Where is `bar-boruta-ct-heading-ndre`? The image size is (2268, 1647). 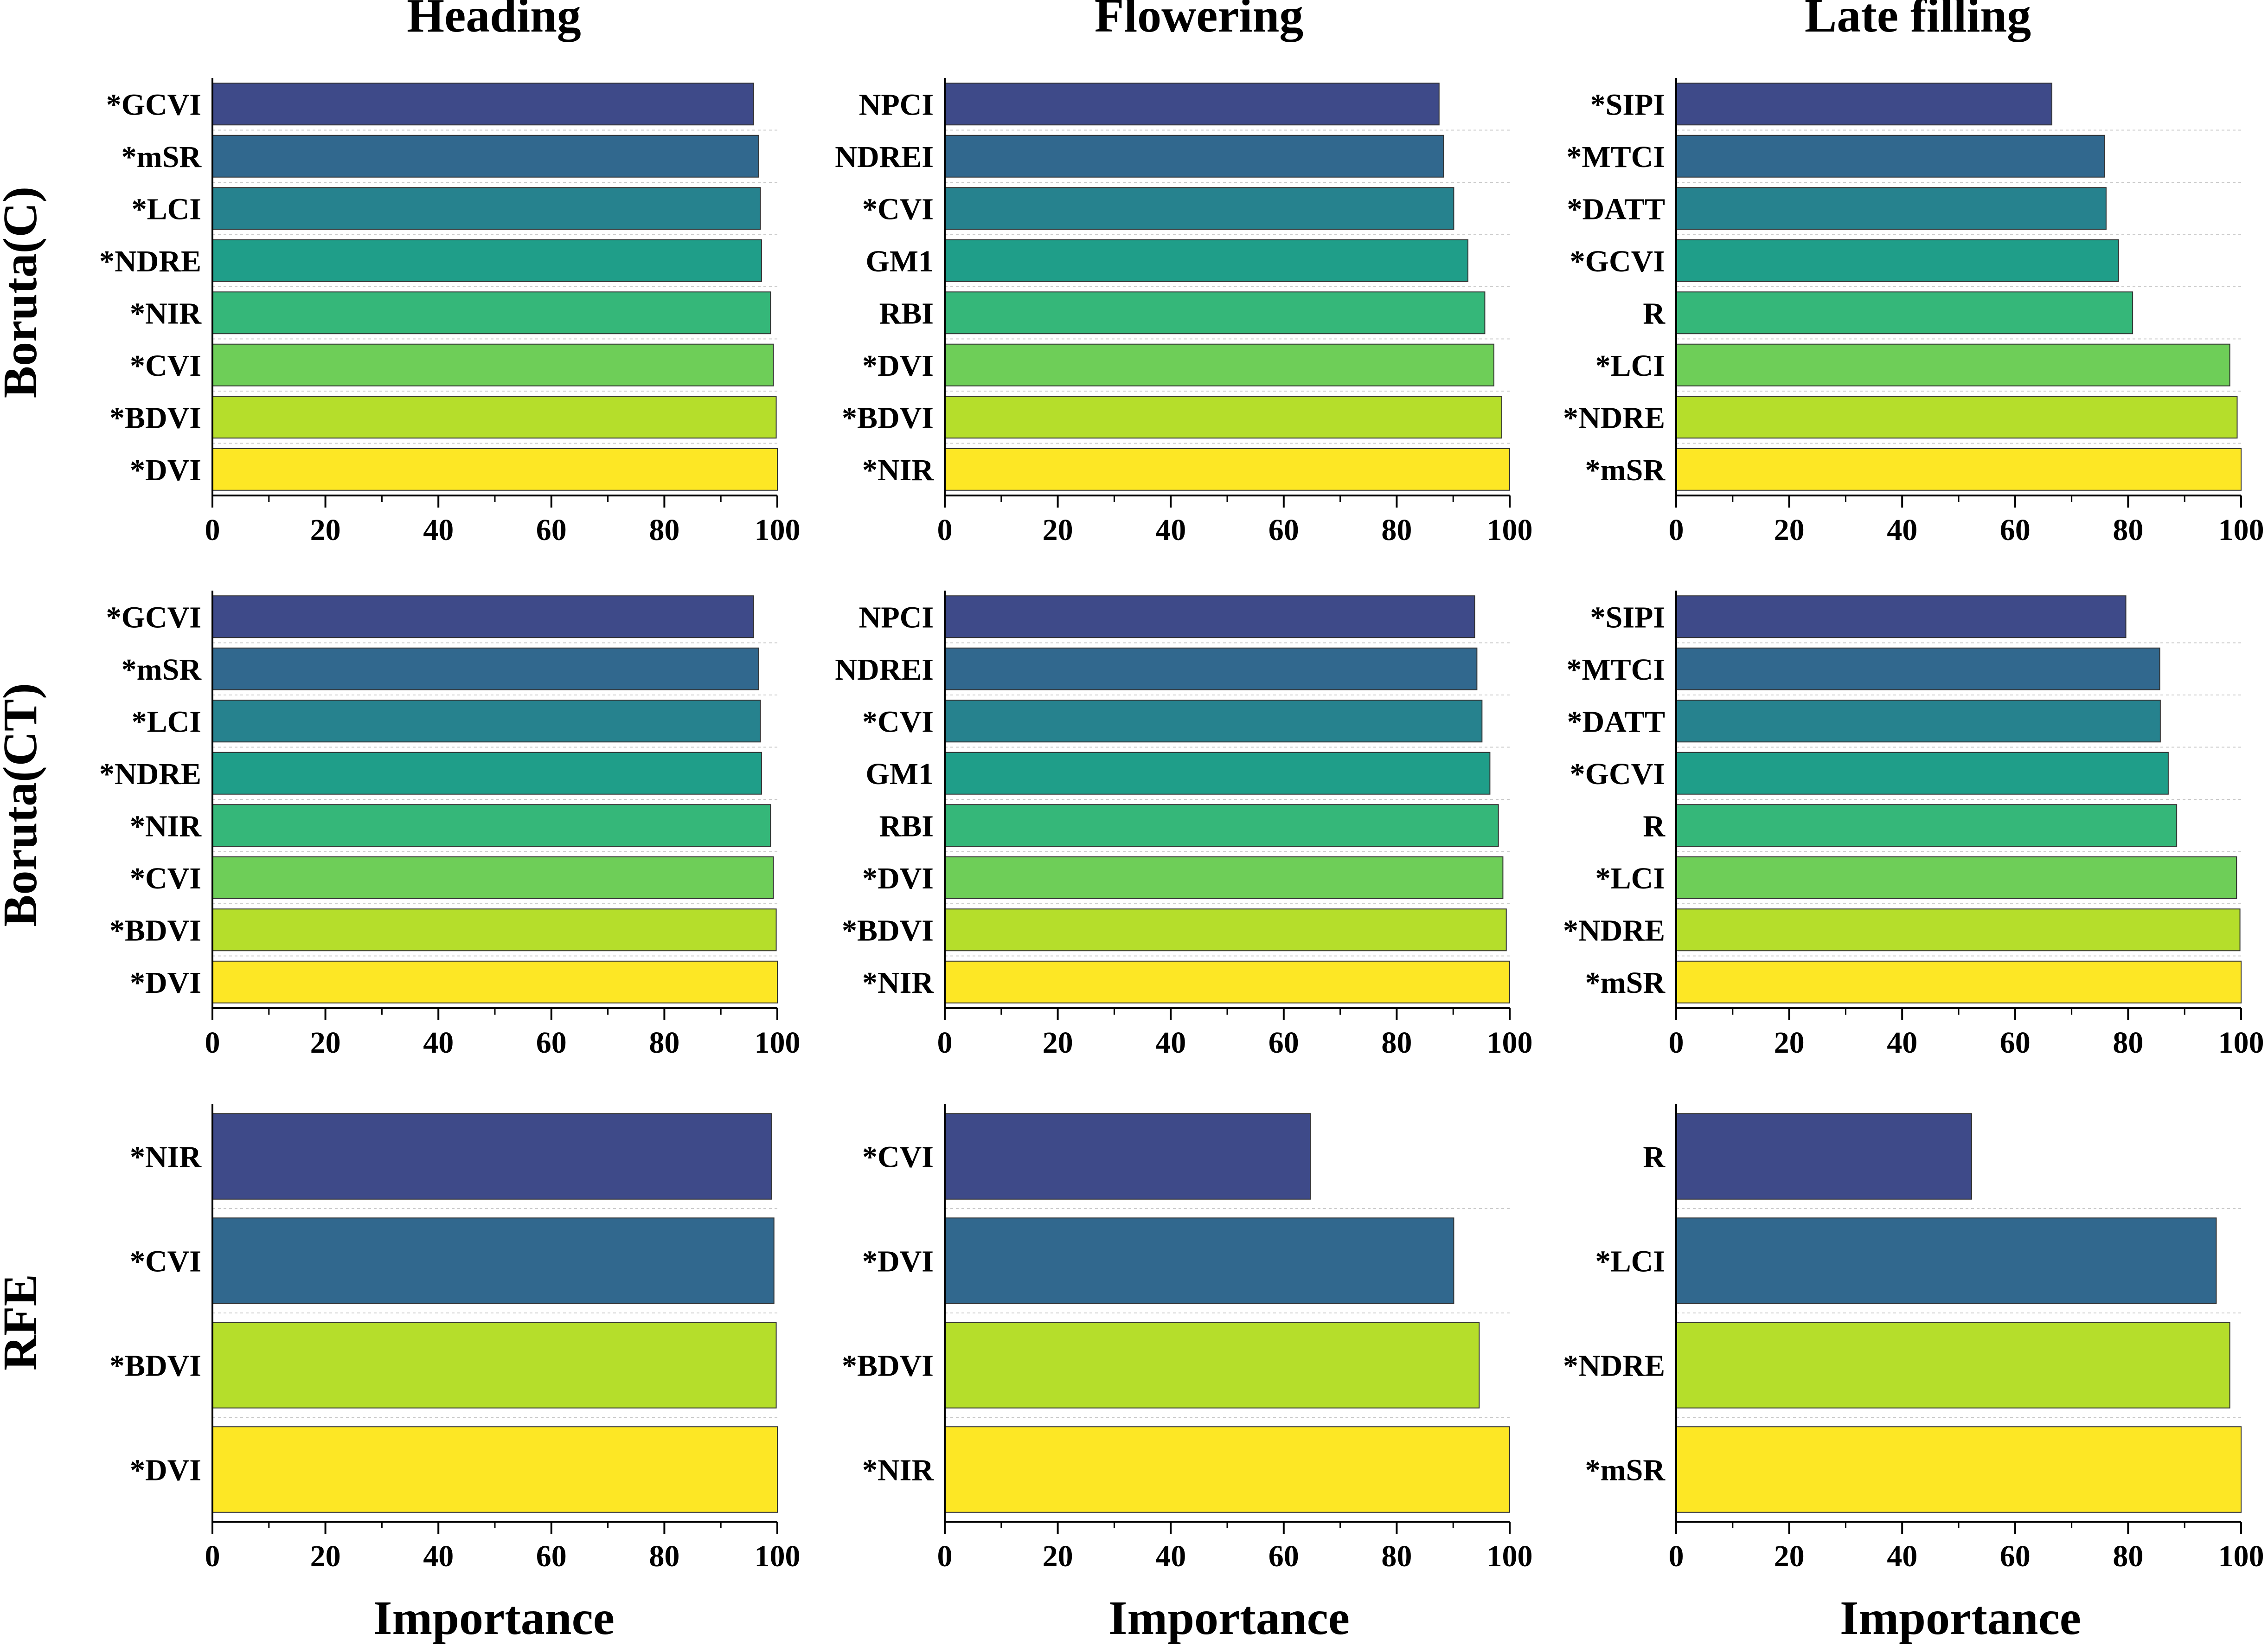
bar-boruta-ct-heading-ndre is located at coordinates (487, 773).